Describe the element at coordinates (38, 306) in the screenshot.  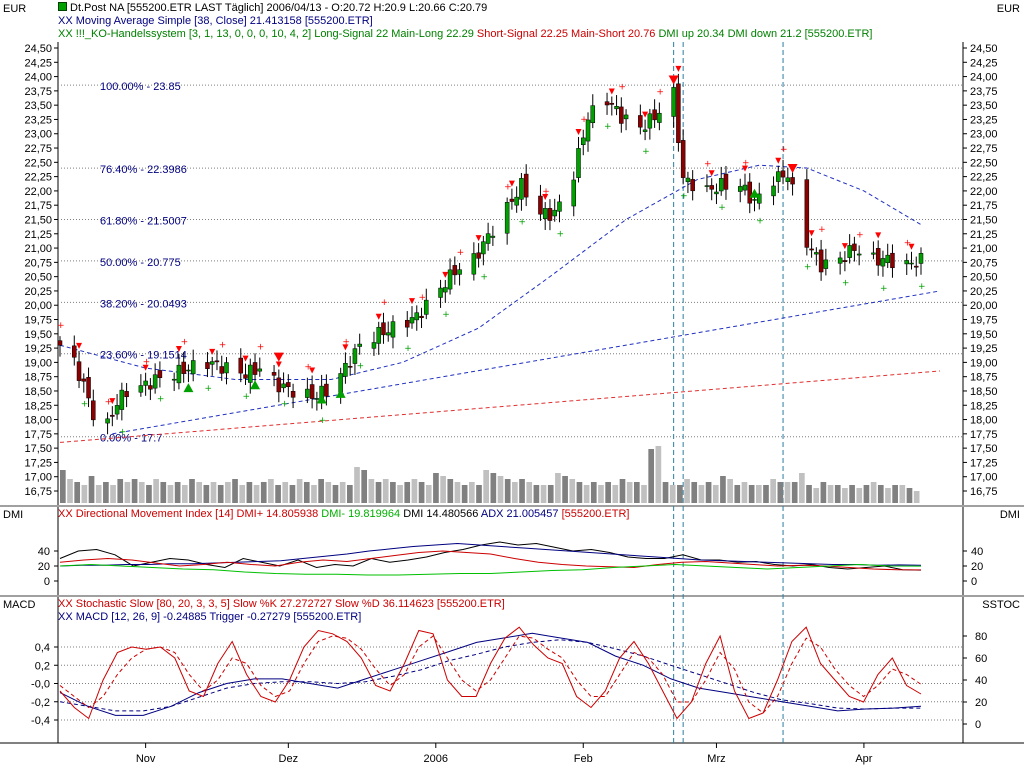
I see `y-tick-label-left: 20,00` at that location.